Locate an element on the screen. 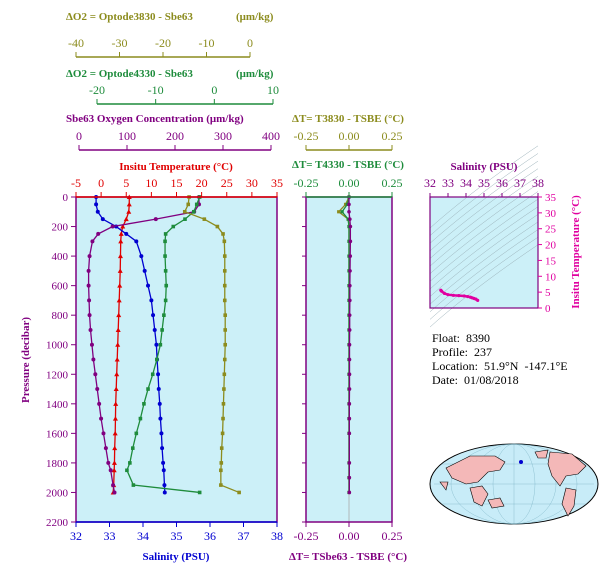  salinity-tick-label: 37 is located at coordinates (244, 536).